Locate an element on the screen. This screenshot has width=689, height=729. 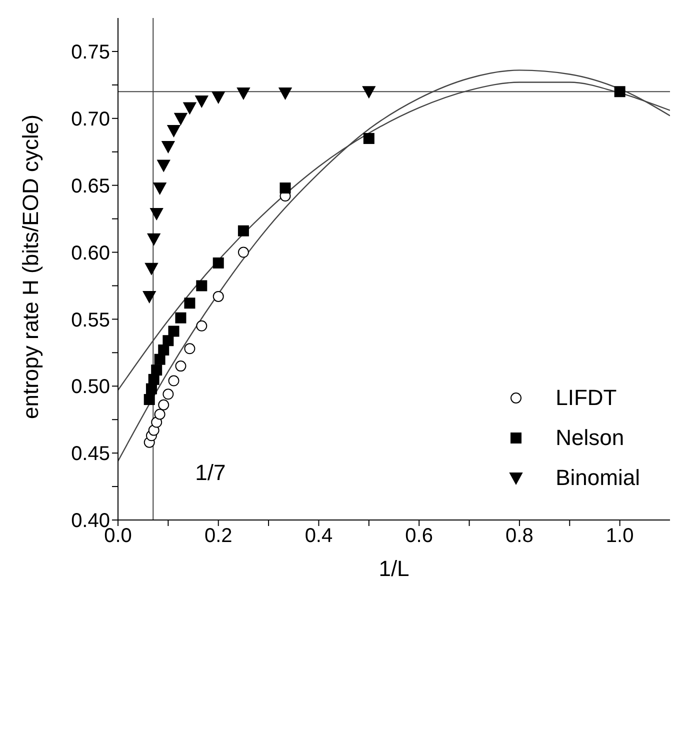
y-tick-label: 0.50 is located at coordinates (90, 387).